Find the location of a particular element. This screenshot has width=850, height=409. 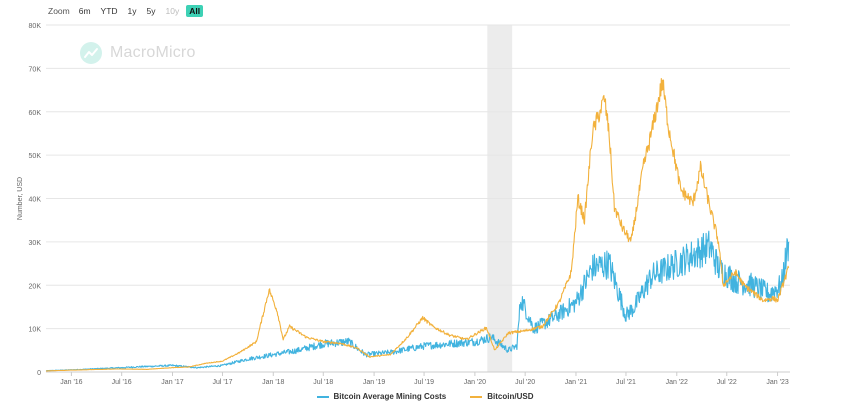

zoom-bar: Zoom 6m YTD 1y 5y 10y All is located at coordinates (126, 11).